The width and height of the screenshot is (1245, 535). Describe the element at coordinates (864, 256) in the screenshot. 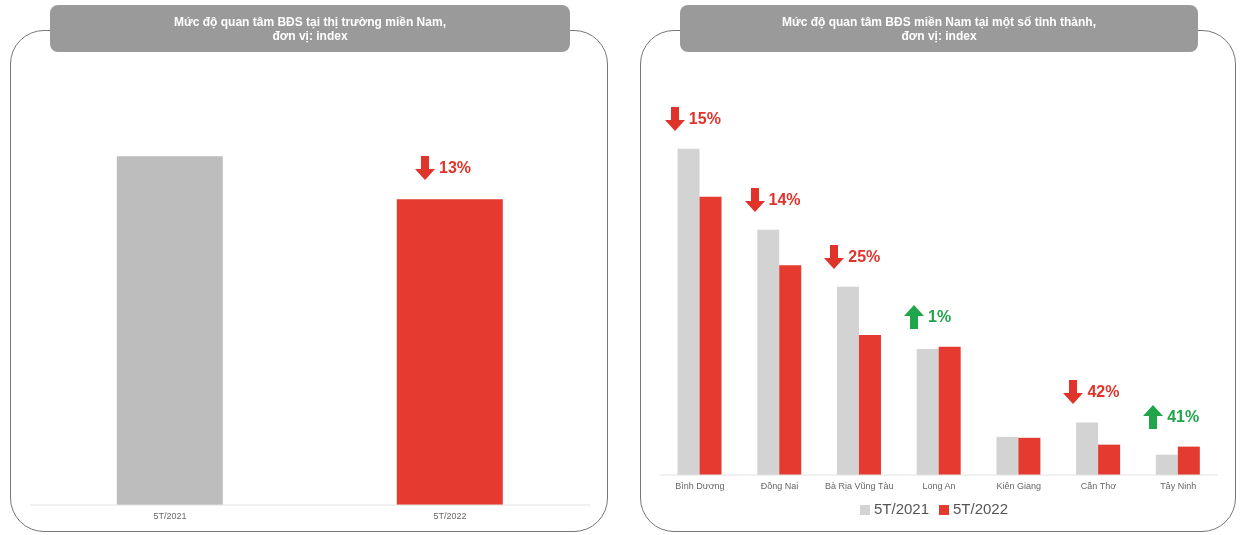

I see `annotation: 25%` at that location.